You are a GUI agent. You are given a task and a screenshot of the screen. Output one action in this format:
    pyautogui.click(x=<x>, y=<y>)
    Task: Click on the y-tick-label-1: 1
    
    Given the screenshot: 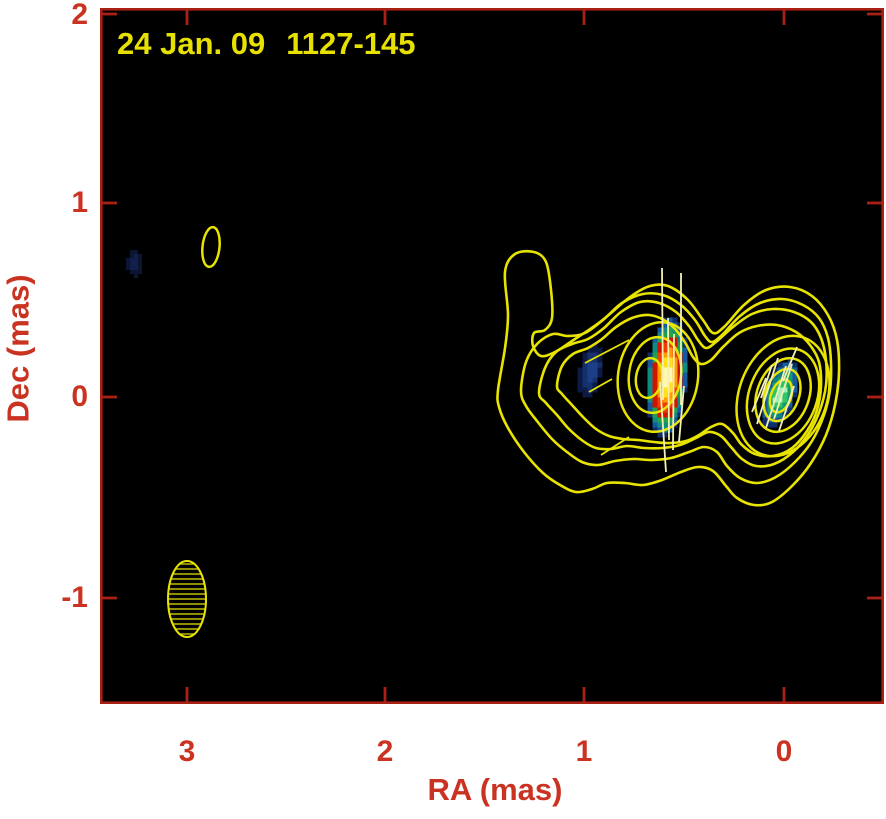 What is the action you would take?
    pyautogui.click(x=79, y=202)
    